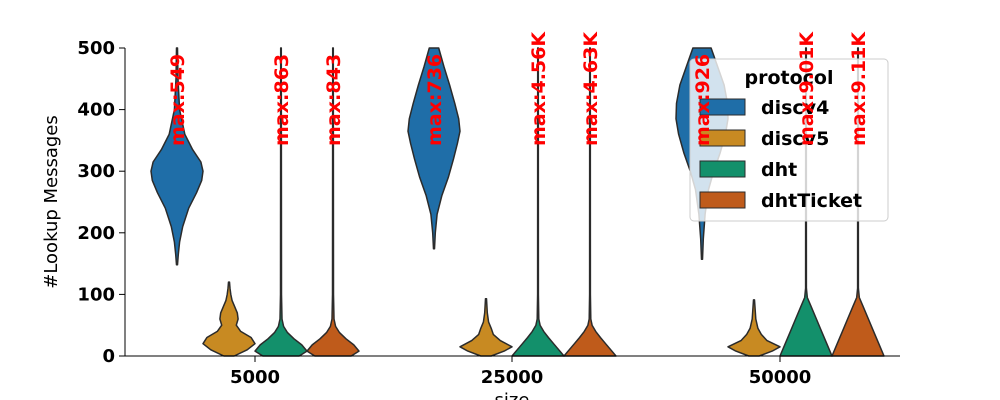 Image resolution: width=1000 pixels, height=400 pixels. I want to click on legend-label-discv4: discv4, so click(795, 108).